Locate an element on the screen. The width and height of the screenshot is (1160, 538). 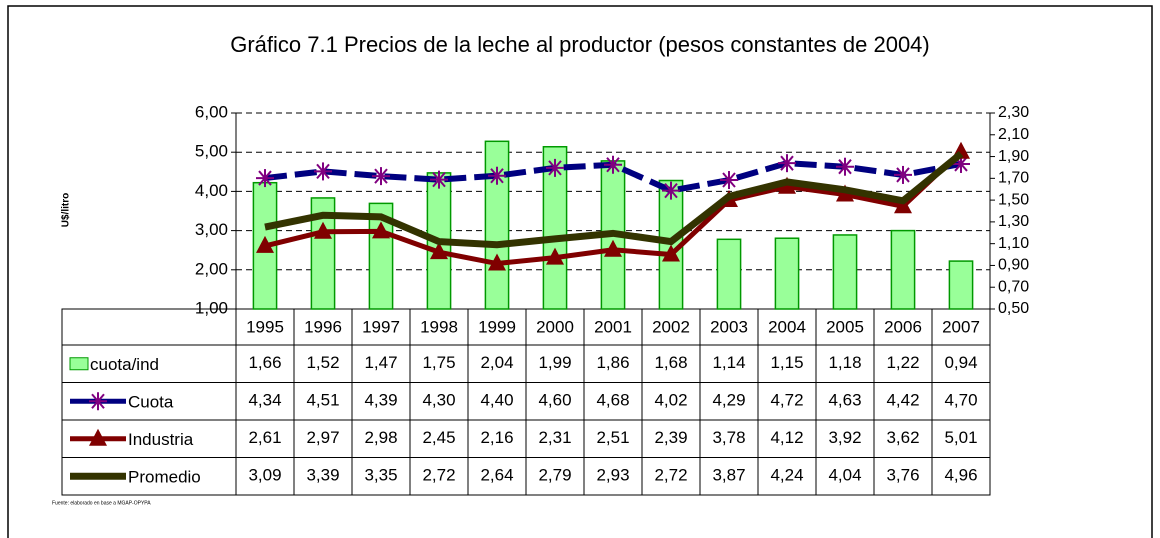
table-value: 2,61 is located at coordinates (264, 437).